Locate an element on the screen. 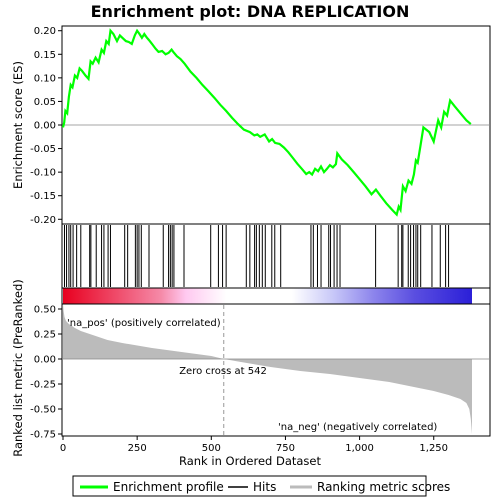  es-y-tick-label: -0.05 is located at coordinates (43, 149).